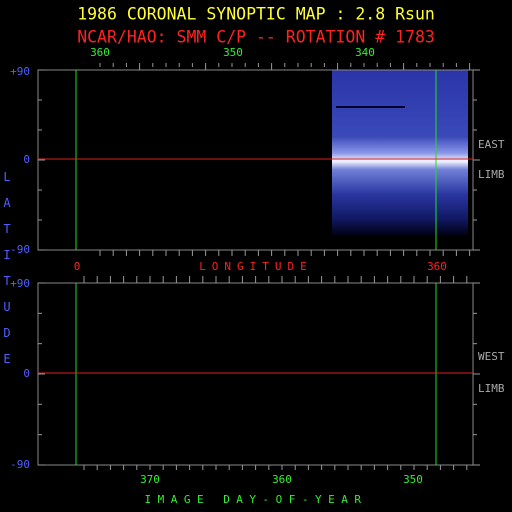 This screenshot has width=512, height=512. Describe the element at coordinates (255, 499) in the screenshot. I see `doy-title: IMAGE DAY-OF-YEAR` at that location.